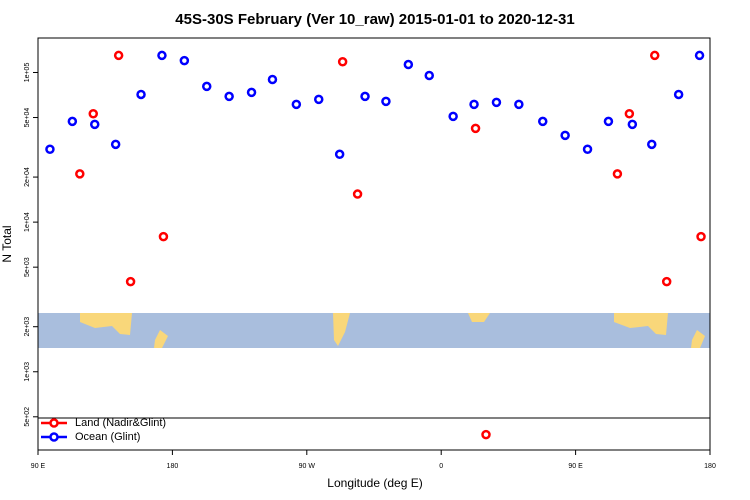 This screenshot has height=500, width=750. Describe the element at coordinates (27, 267) in the screenshot. I see `y-tick-label: 5e+03` at that location.